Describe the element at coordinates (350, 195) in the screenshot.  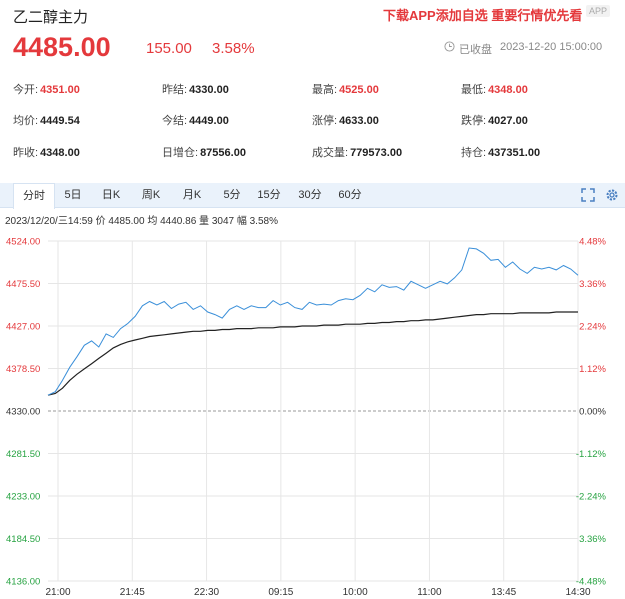
I see `tab-60min: 60分` at that location.